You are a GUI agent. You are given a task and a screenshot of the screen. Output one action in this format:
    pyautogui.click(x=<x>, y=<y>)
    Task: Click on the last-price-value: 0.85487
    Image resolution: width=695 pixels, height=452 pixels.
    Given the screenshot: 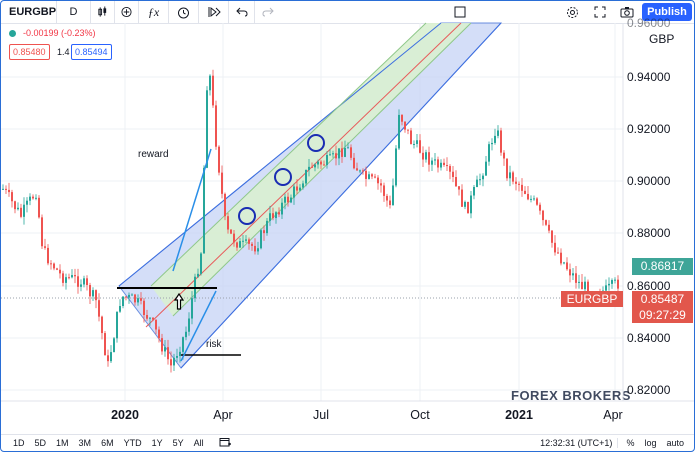 What is the action you would take?
    pyautogui.click(x=662, y=299)
    